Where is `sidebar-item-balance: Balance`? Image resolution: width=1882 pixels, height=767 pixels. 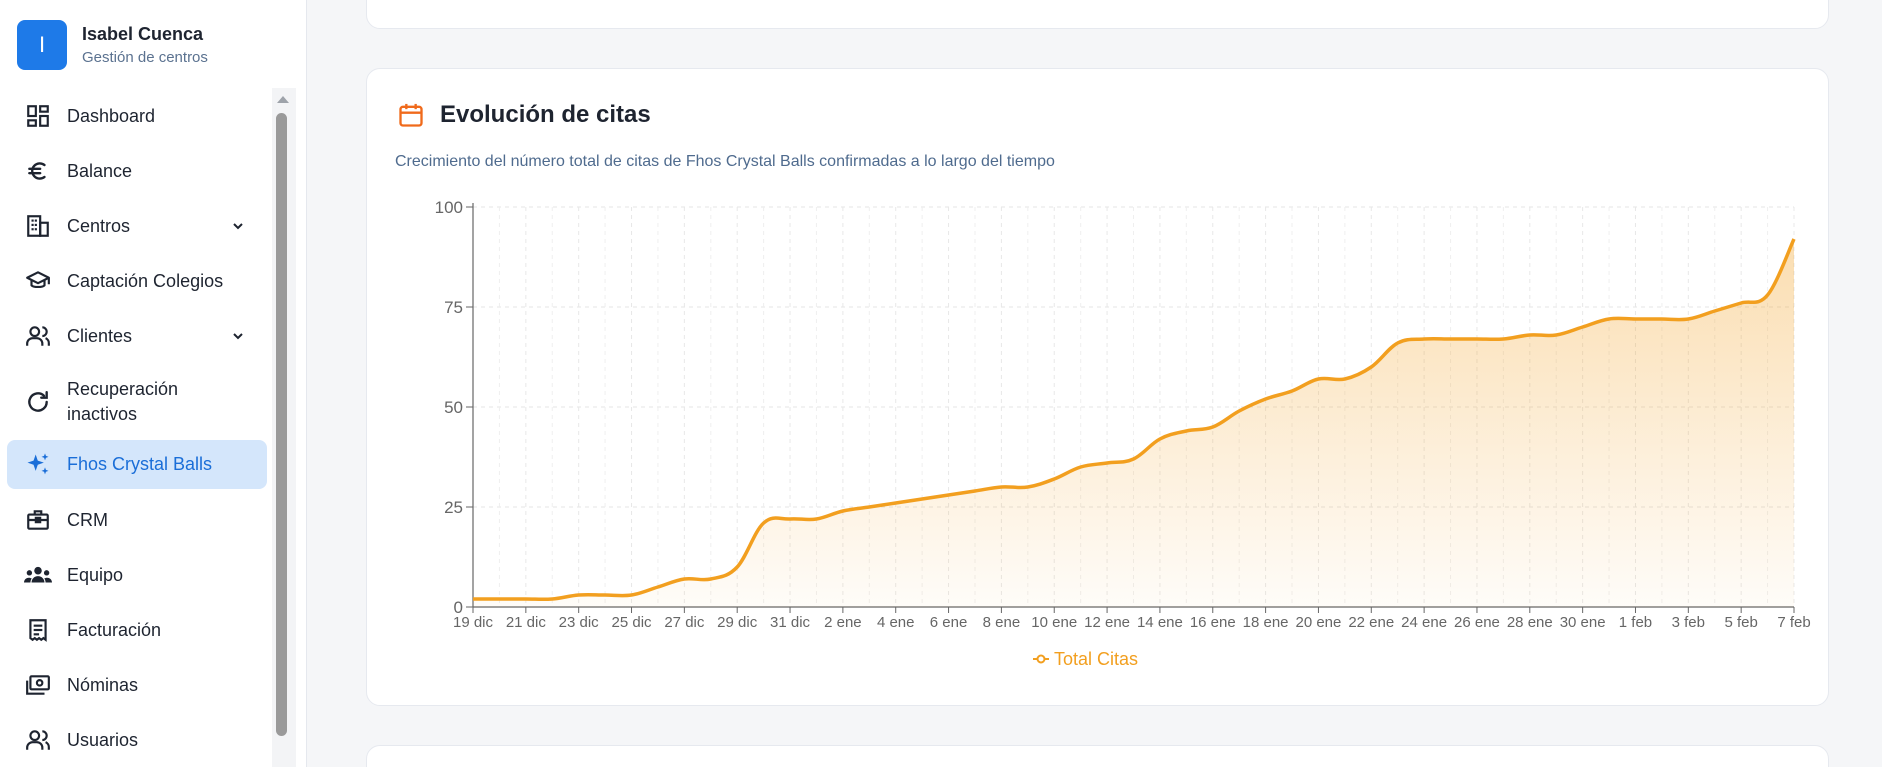
sidebar-item-balance: Balance is located at coordinates (137, 171).